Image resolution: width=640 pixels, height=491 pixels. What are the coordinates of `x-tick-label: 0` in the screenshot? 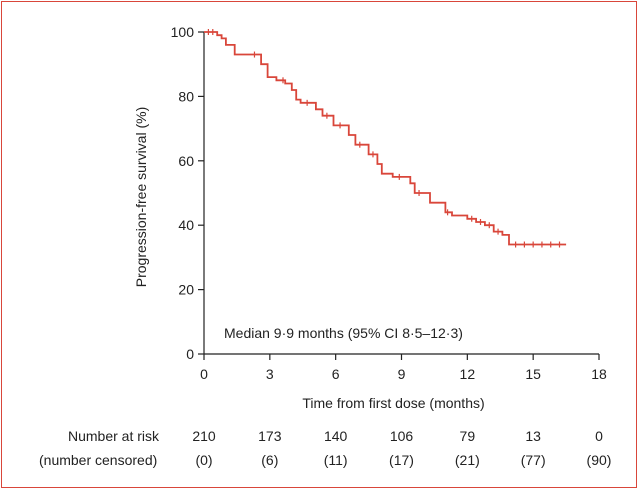 It's located at (204, 374).